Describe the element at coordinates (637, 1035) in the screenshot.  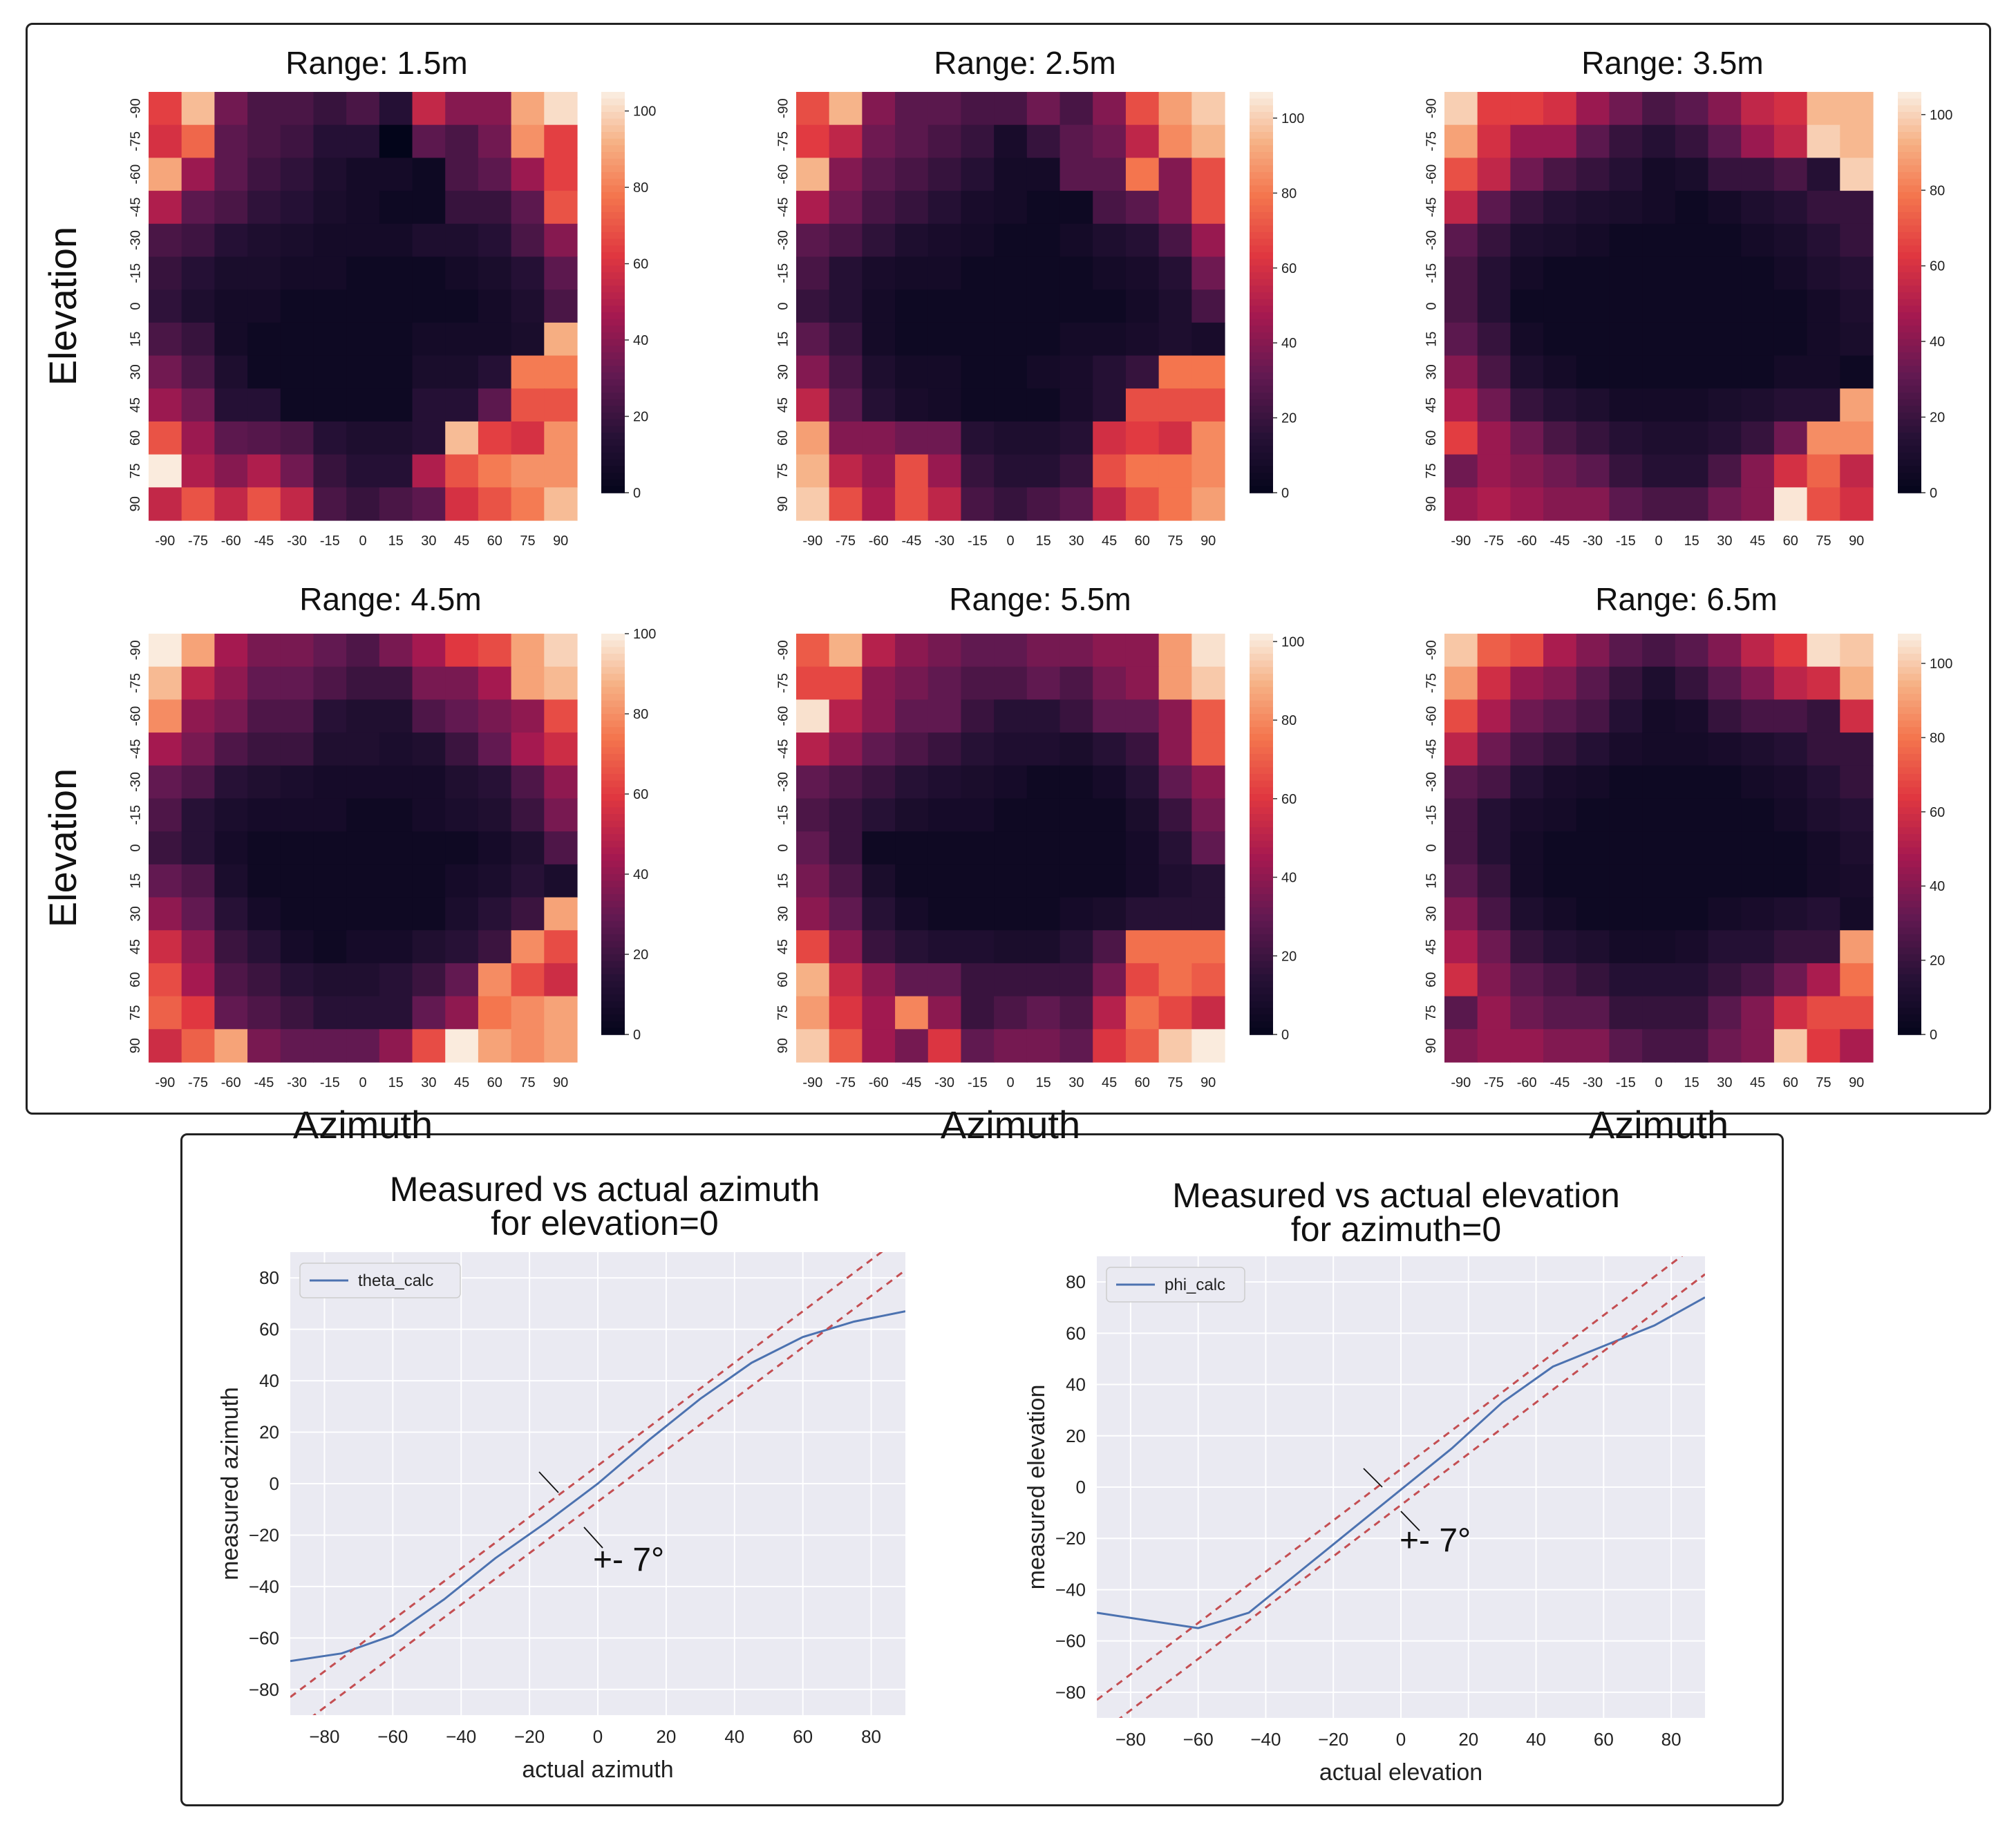
I see `colorbar-tick-label: 0` at that location.